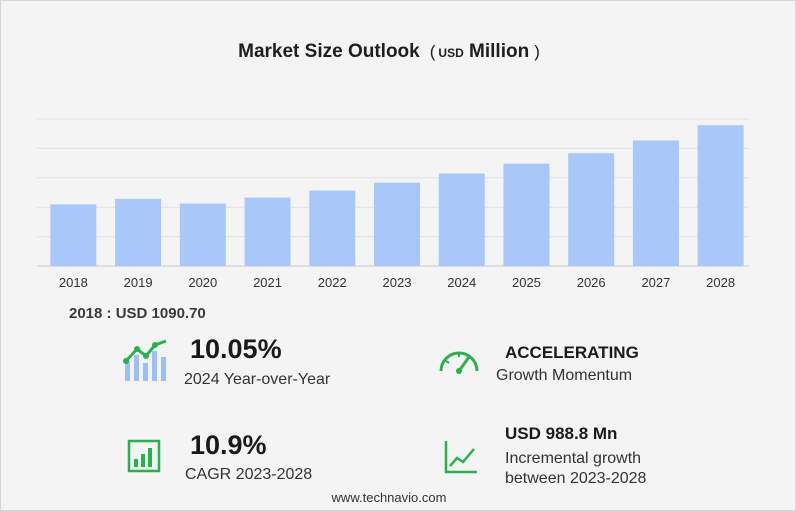  I want to click on bar-2026, so click(591, 209).